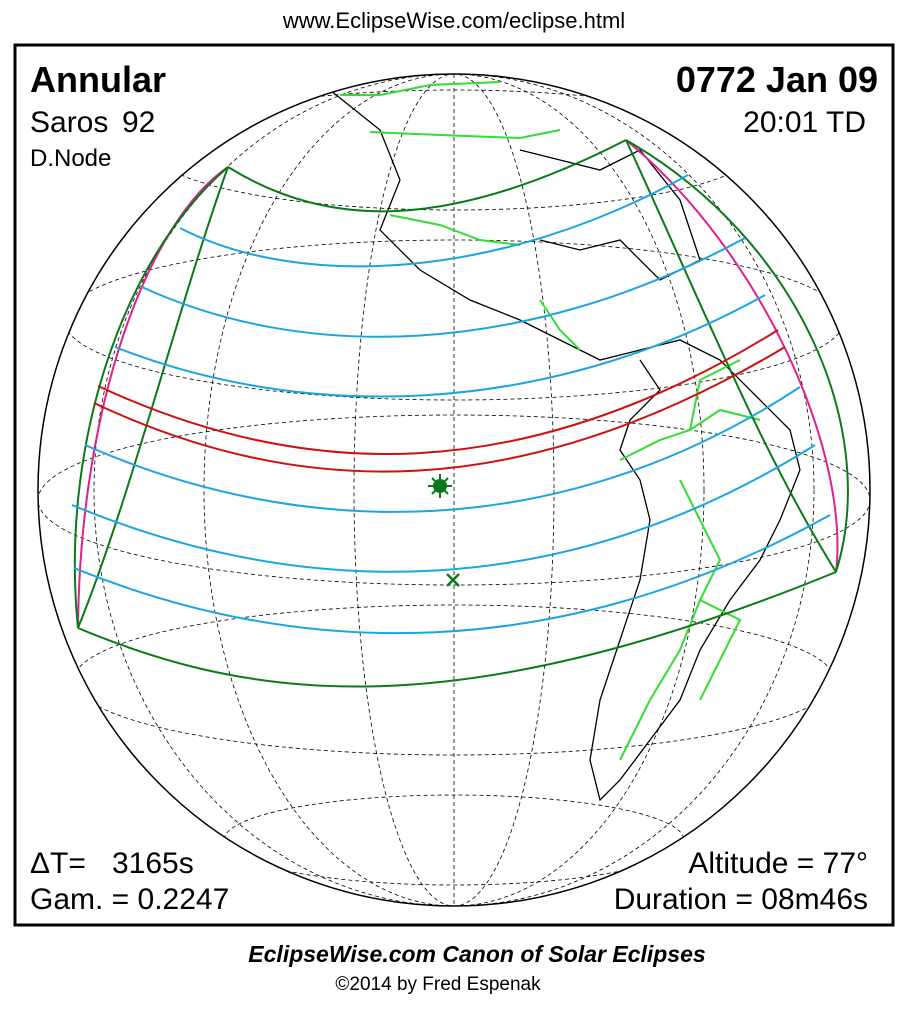 The height and width of the screenshot is (1009, 908). I want to click on altitude: Altitude = 77°, so click(778, 863).